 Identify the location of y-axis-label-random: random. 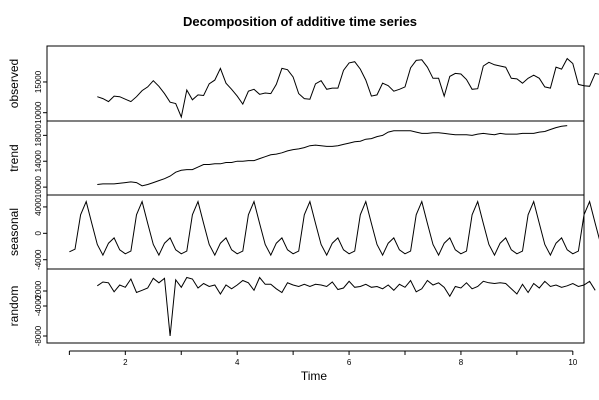
(14, 306).